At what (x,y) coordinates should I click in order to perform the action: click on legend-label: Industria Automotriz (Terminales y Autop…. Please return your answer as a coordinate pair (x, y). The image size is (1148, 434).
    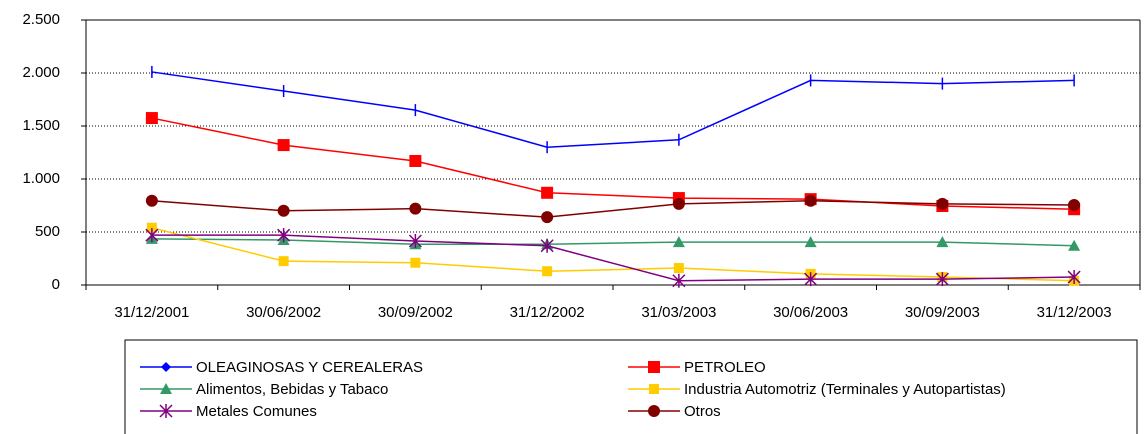
    Looking at the image, I should click on (845, 389).